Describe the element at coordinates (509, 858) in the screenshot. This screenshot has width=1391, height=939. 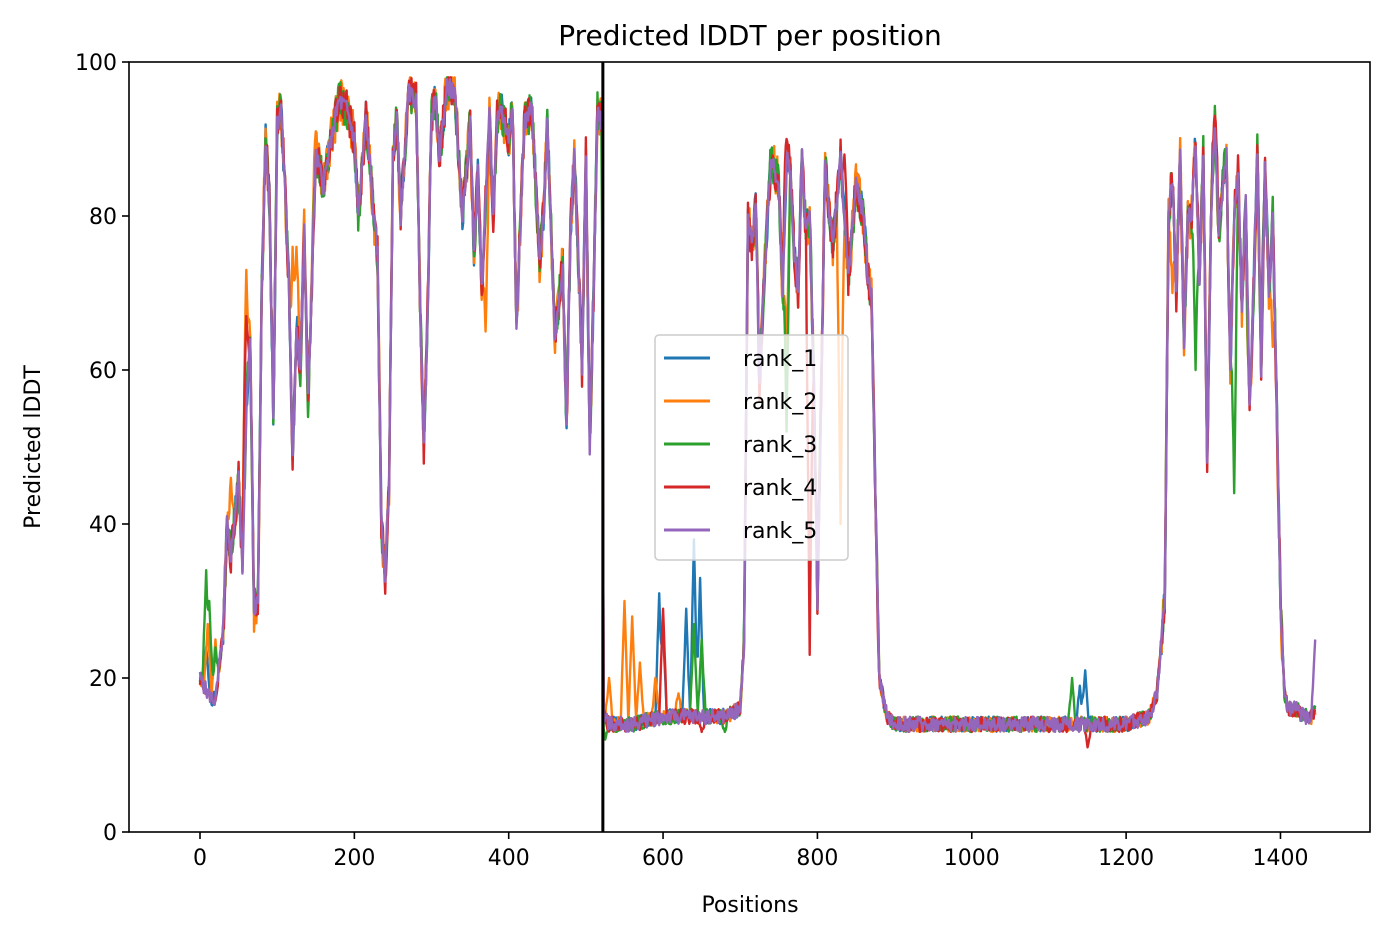
I see `x-tick-label: 400` at that location.